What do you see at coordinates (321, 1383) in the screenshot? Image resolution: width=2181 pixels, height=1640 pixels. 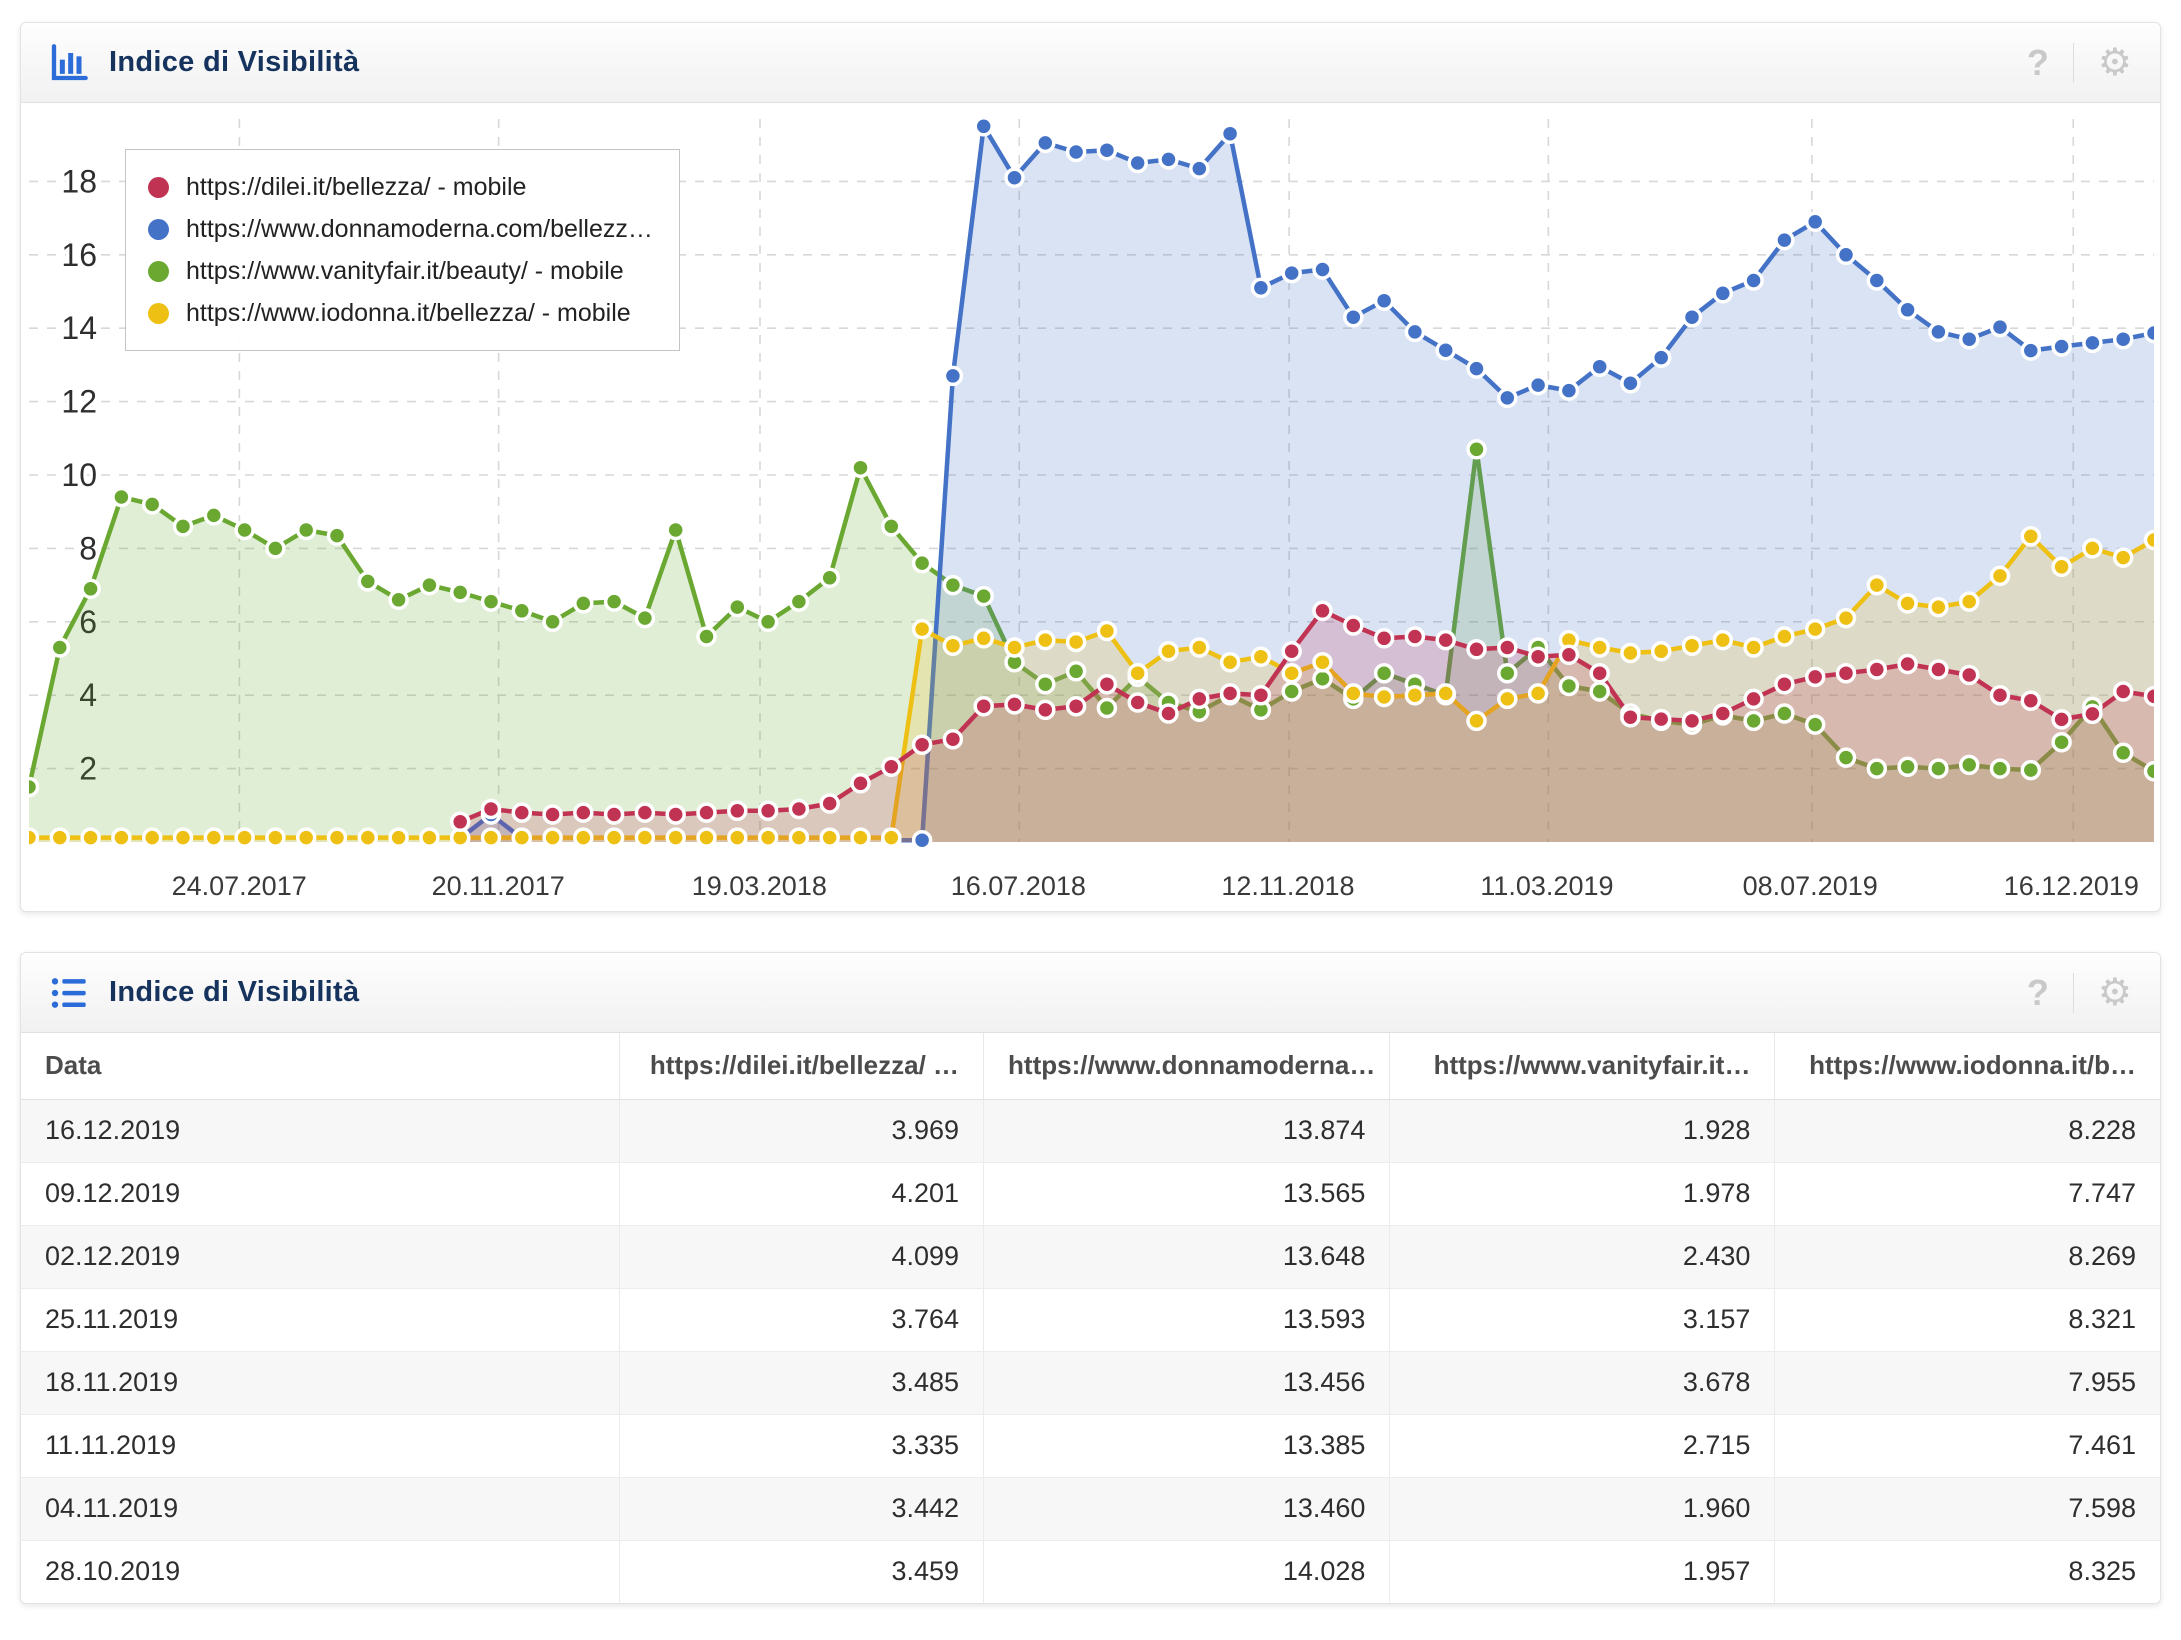 I see `date-cell: 18.11.2019` at bounding box center [321, 1383].